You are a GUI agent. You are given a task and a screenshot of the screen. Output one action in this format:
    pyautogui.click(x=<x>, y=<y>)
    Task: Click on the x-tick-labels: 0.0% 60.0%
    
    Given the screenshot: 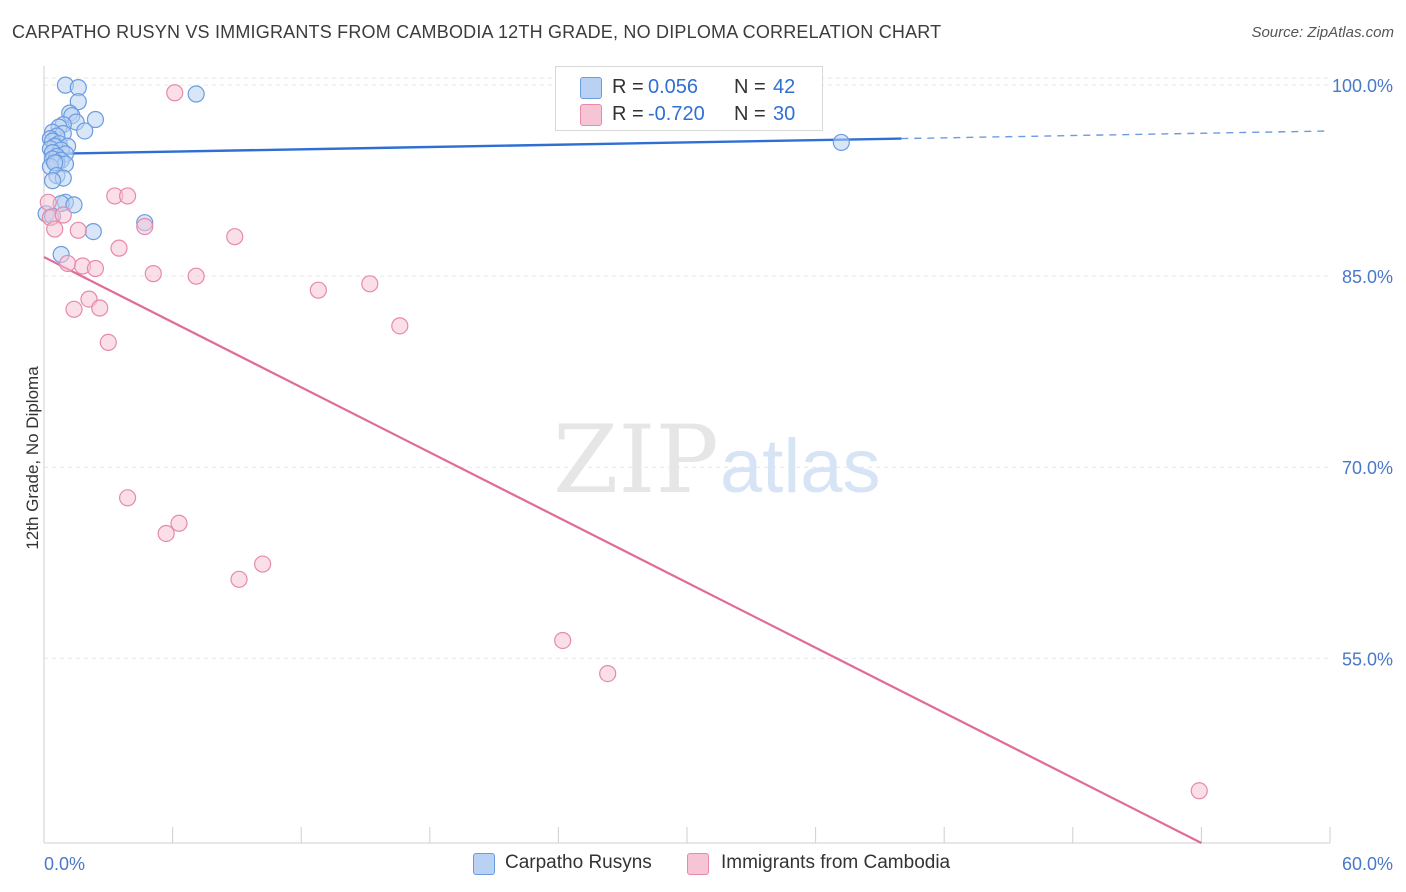 What is the action you would take?
    pyautogui.click(x=718, y=864)
    